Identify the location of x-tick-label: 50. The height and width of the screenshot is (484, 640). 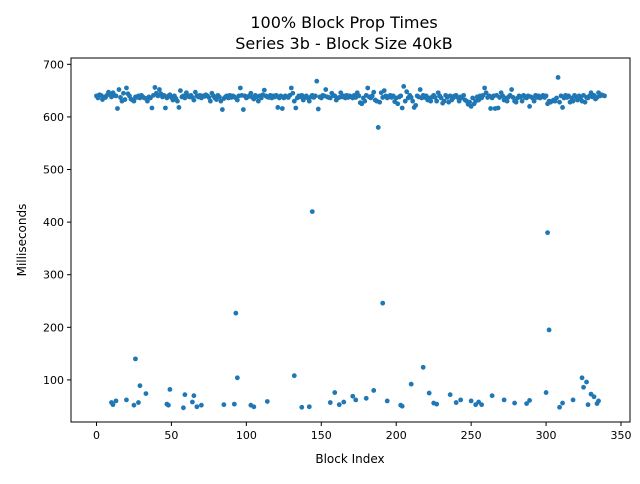
(171, 435).